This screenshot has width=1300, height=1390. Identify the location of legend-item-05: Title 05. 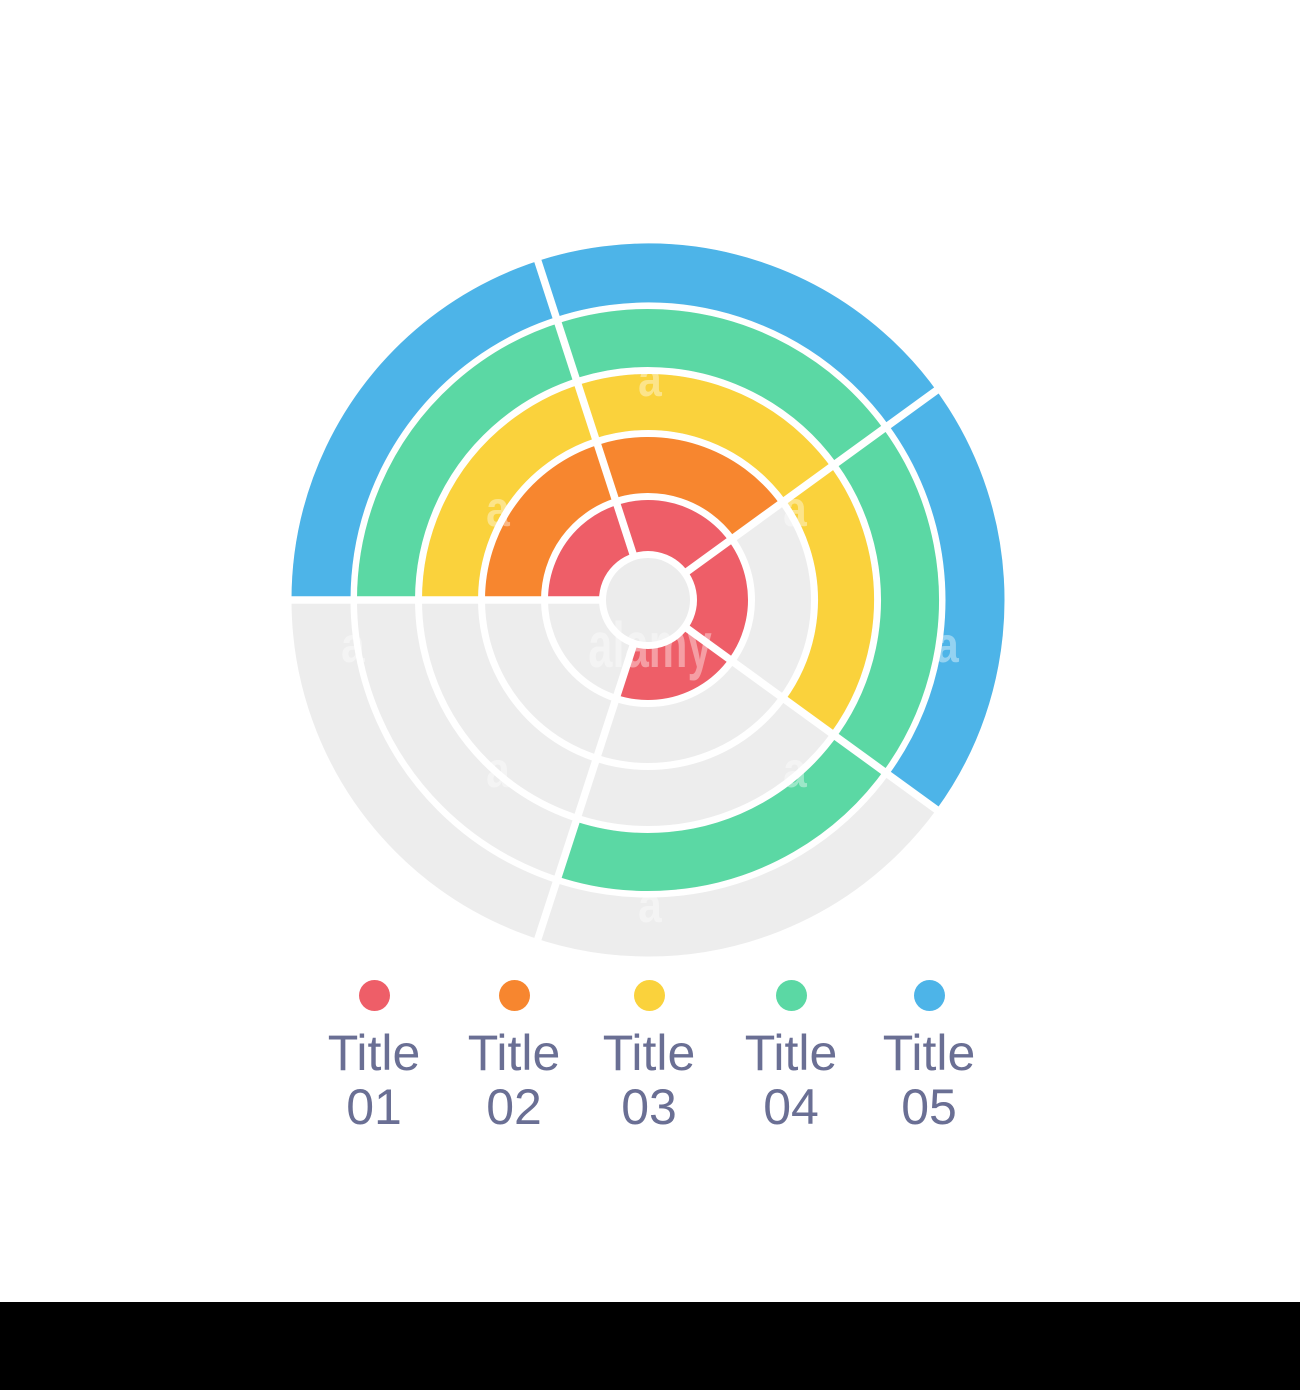
(929, 1057).